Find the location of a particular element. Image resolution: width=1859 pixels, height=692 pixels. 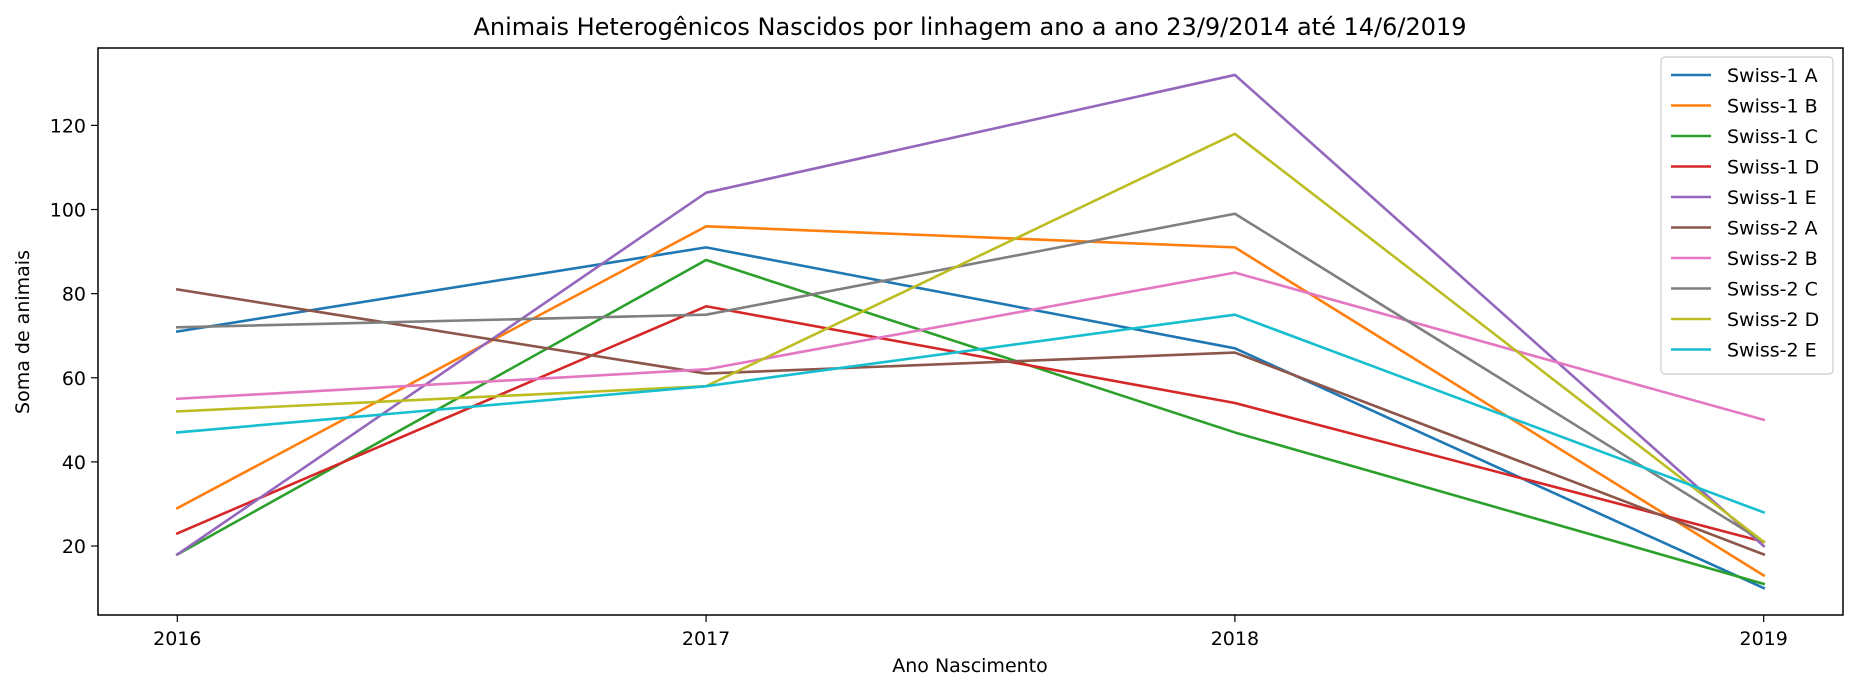

legend-label: Swiss-1 D is located at coordinates (1773, 168).